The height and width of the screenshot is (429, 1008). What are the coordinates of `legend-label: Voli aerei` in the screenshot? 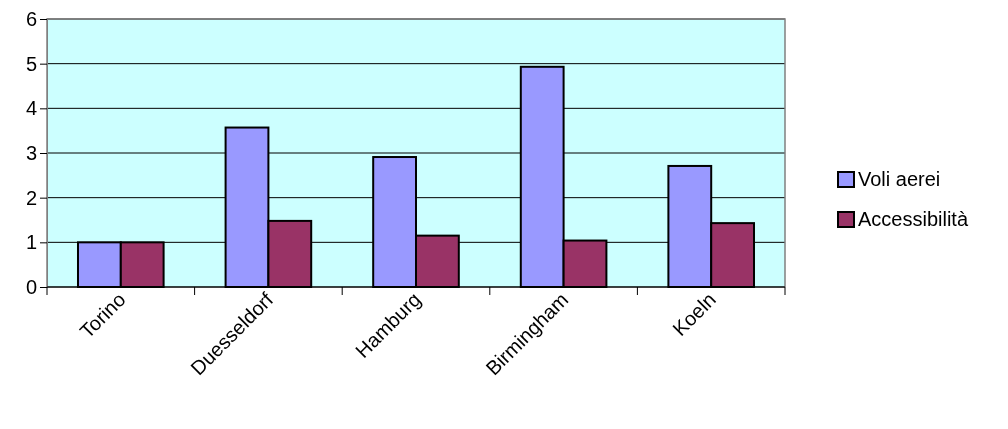 It's located at (899, 179).